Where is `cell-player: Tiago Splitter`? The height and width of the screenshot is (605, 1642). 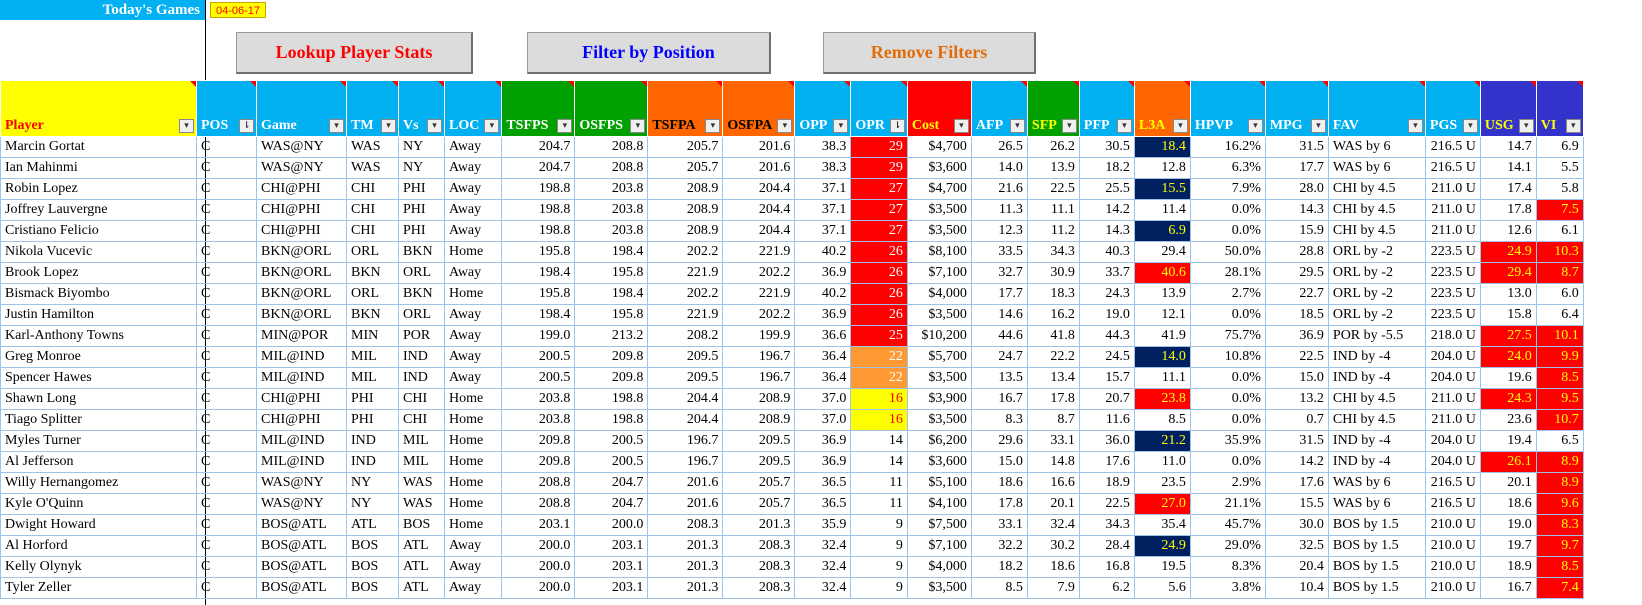 cell-player: Tiago Splitter is located at coordinates (98, 420).